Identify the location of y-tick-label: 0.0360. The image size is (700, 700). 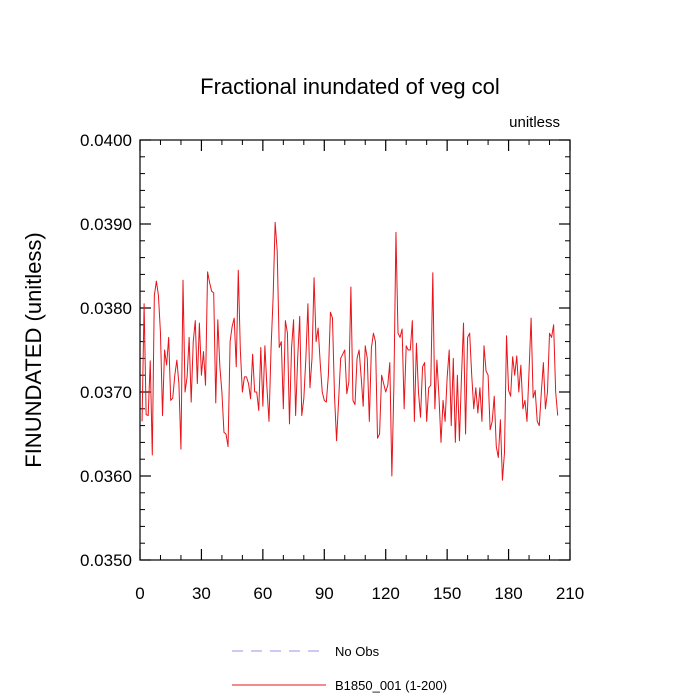
(106, 476).